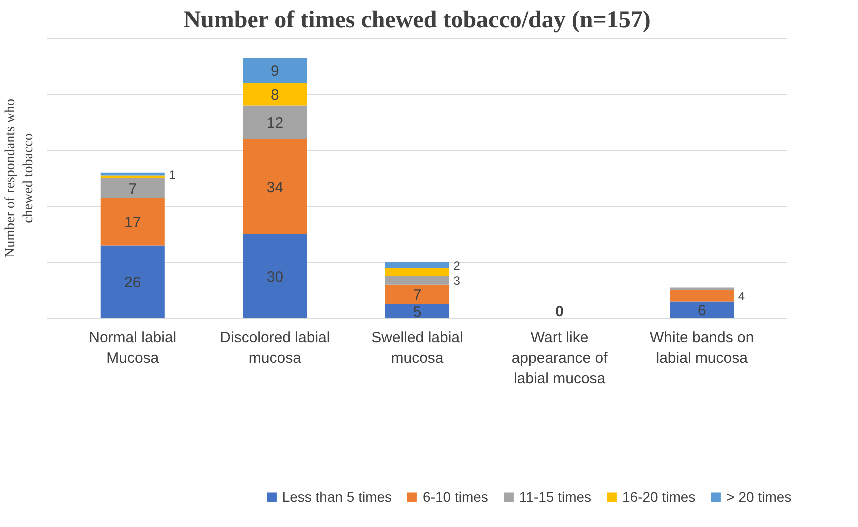 The image size is (858, 527). I want to click on data-label: 5, so click(417, 312).